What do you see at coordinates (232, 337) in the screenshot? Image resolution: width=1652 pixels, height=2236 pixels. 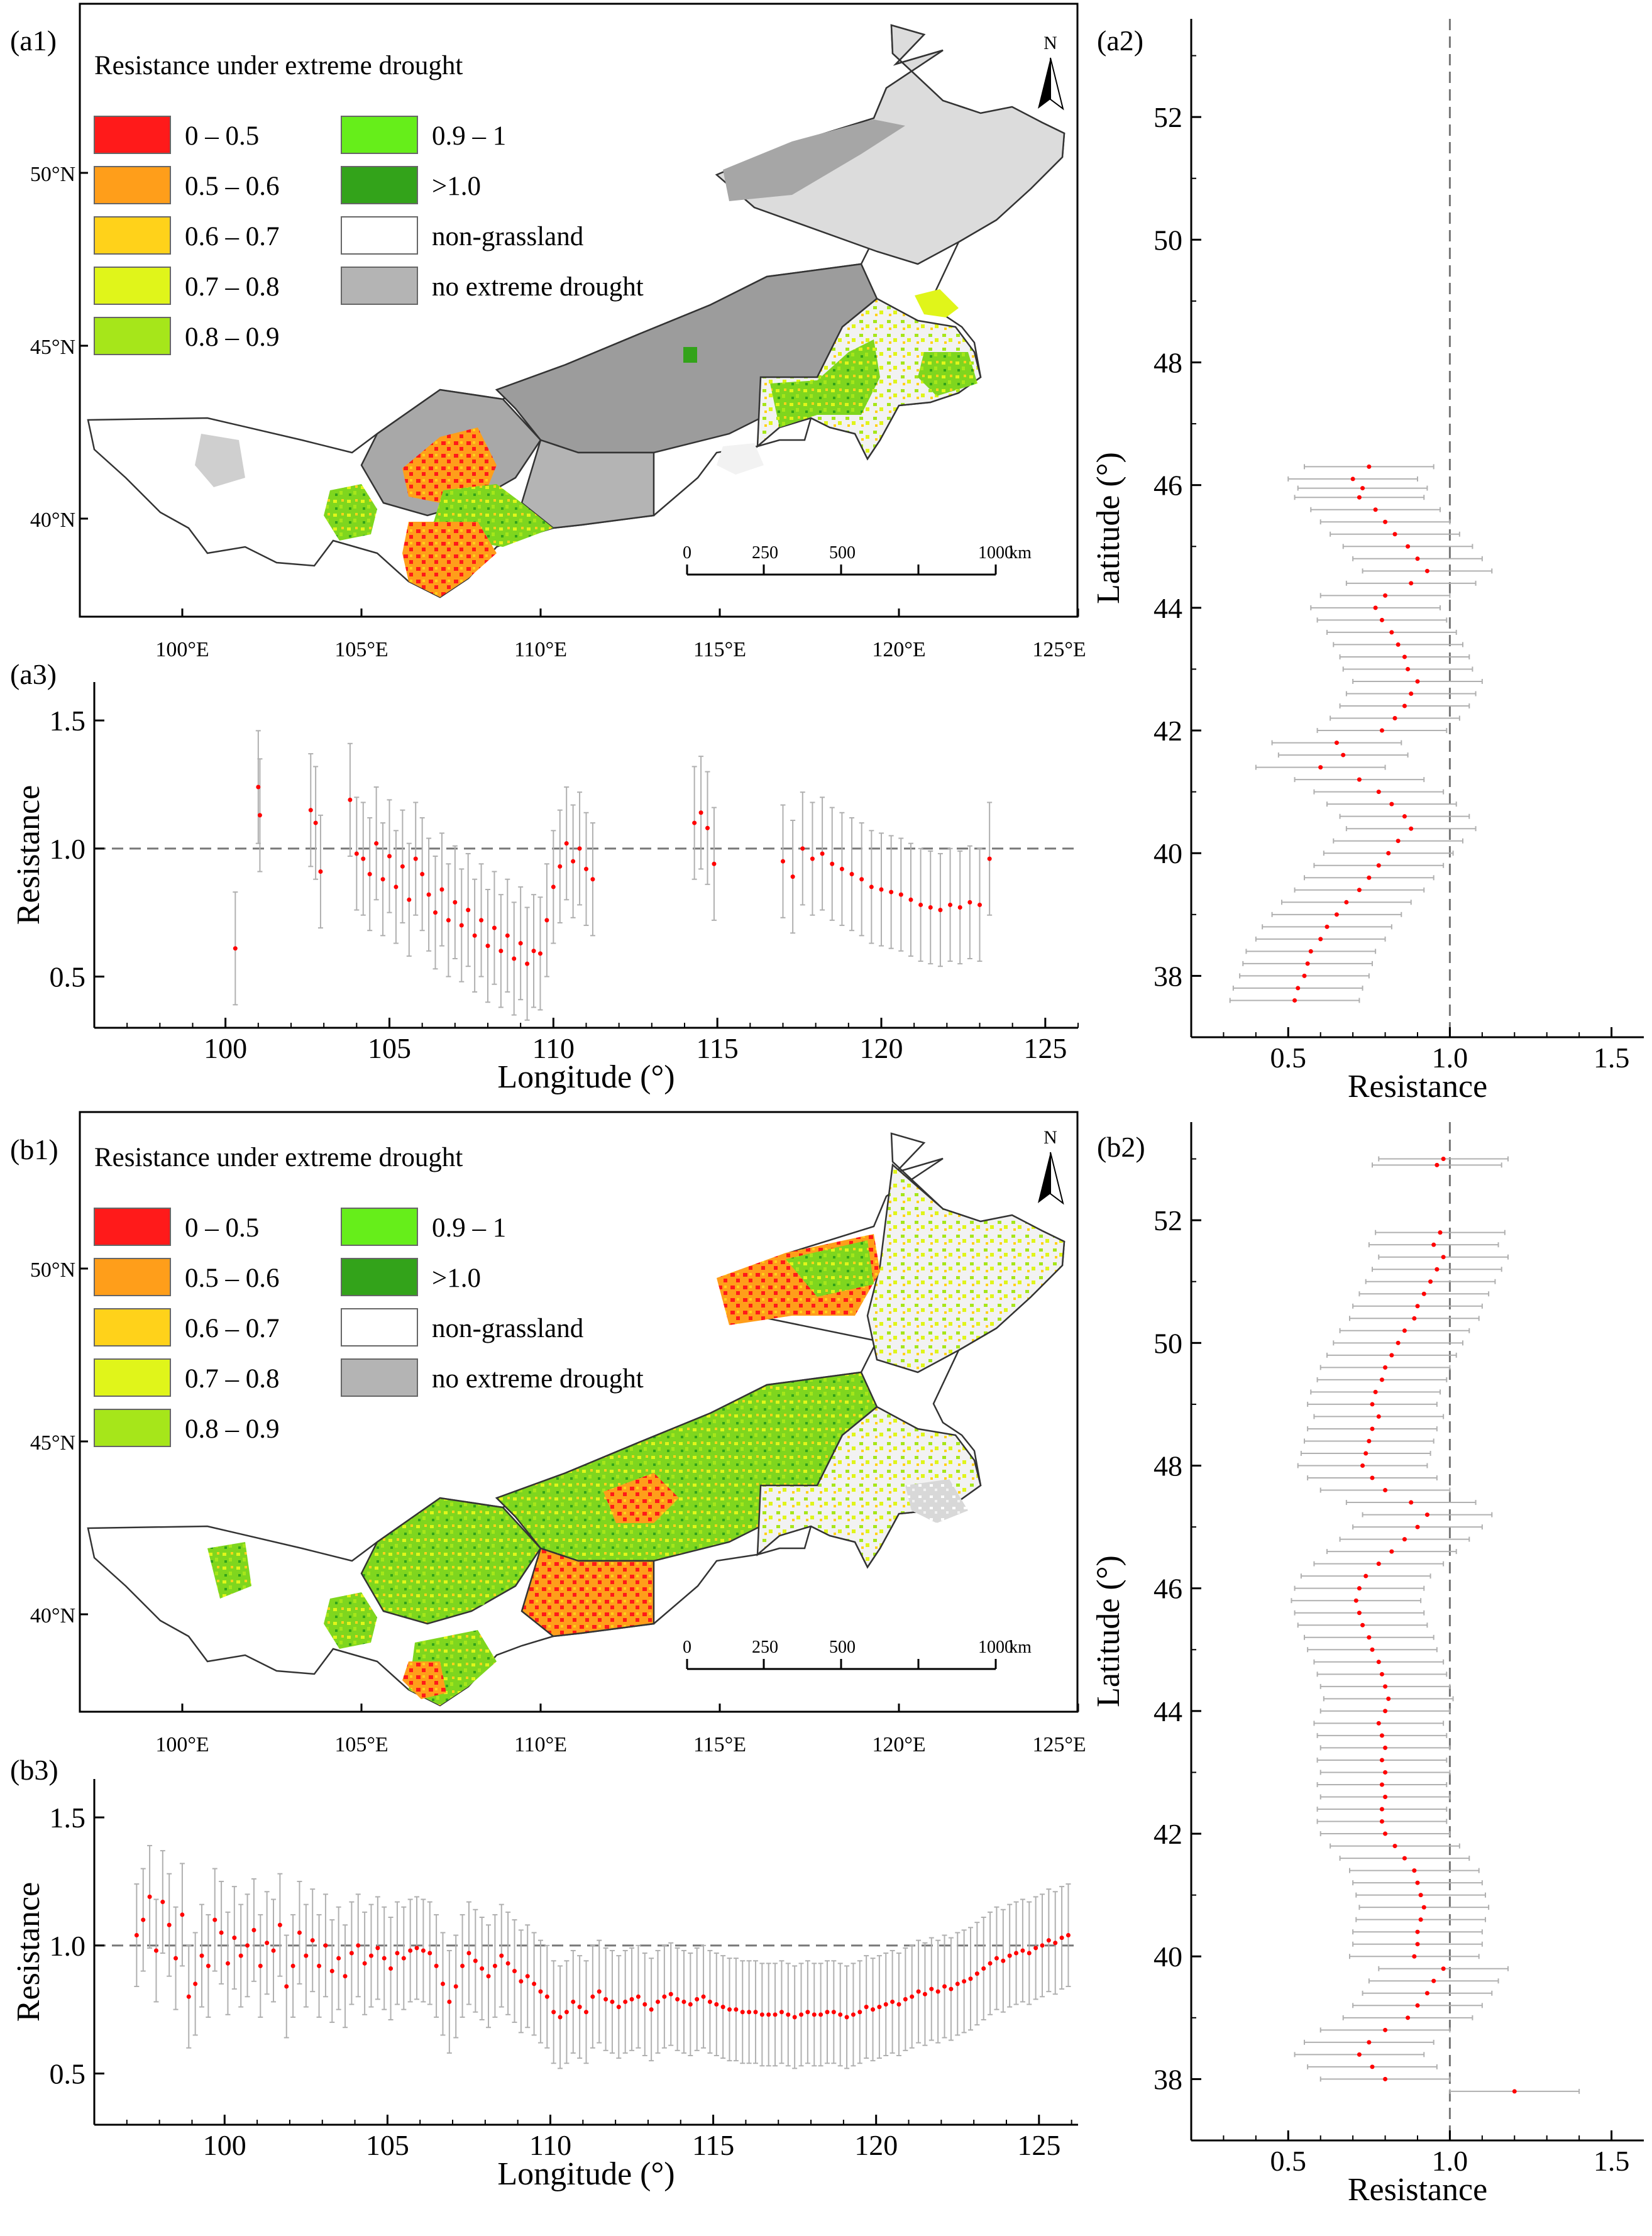 I see `legend-label-a1-4: 0.8 – 0.9` at bounding box center [232, 337].